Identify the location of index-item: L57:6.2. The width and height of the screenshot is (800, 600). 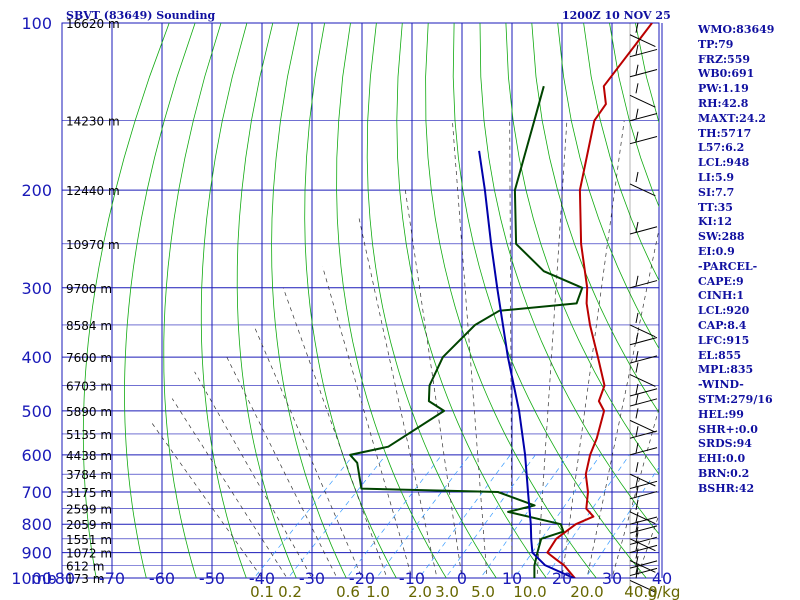
(721, 148).